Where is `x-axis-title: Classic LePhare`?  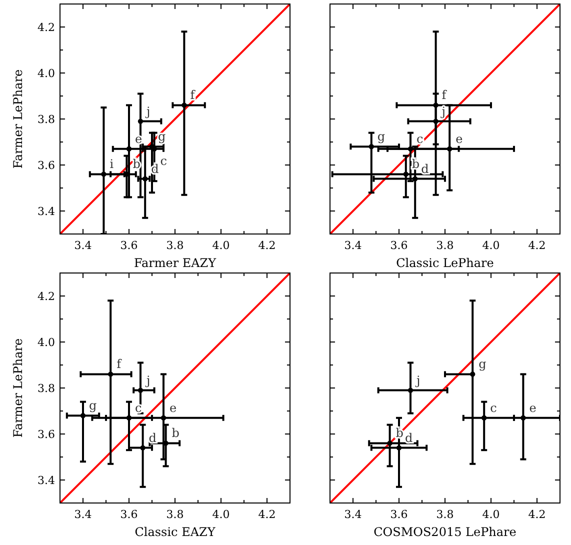
x-axis-title: Classic LePhare is located at coordinates (445, 263).